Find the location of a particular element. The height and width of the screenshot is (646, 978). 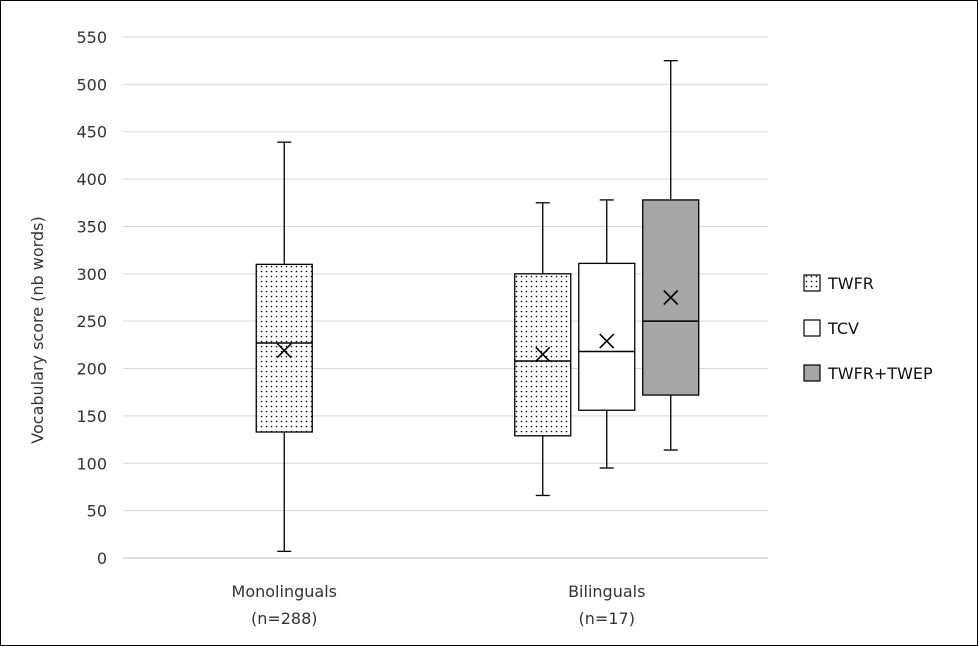

y-tick-label: 100 is located at coordinates (91, 463).